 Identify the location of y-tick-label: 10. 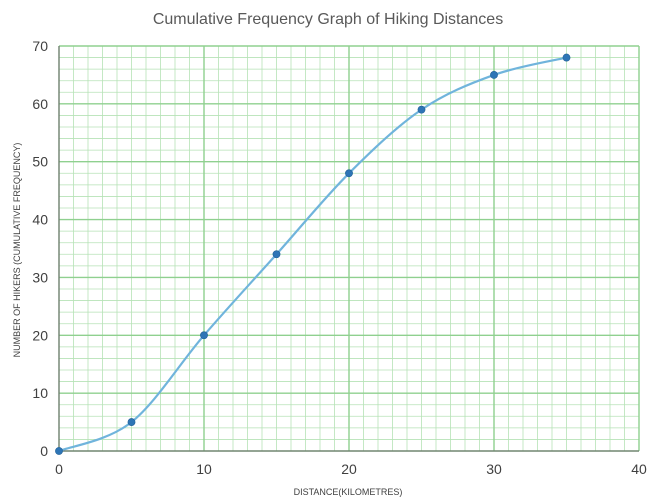
(40, 393).